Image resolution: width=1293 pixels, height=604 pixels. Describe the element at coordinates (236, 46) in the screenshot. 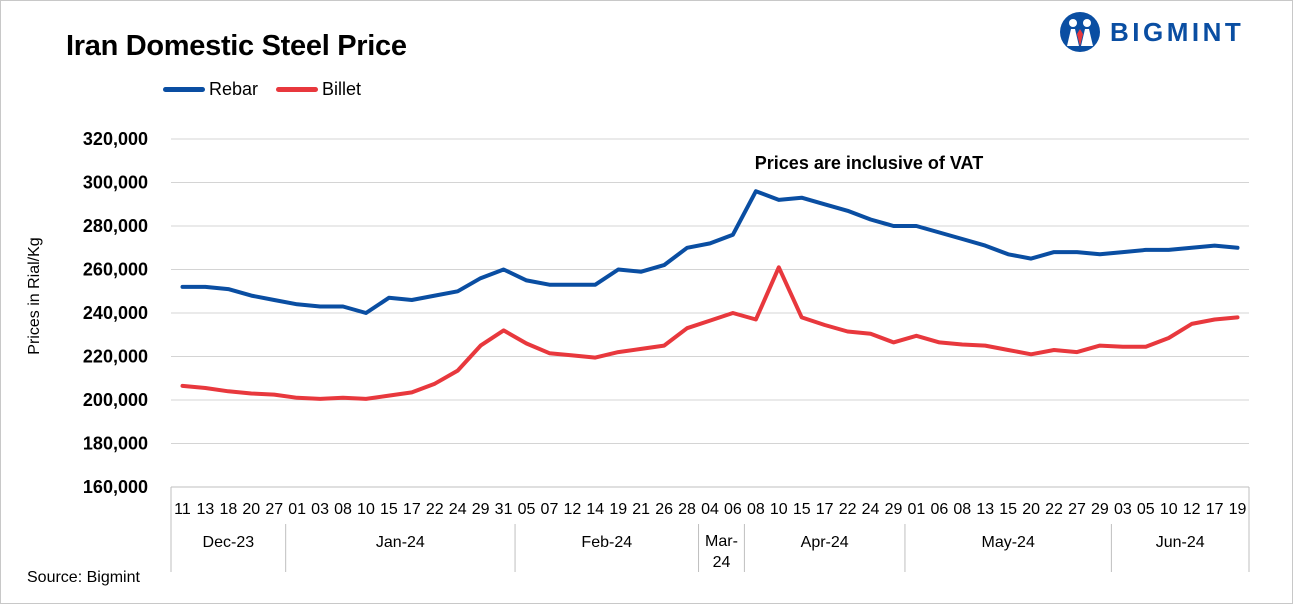

I see `chart-title: Iran Domestic Steel Price` at that location.